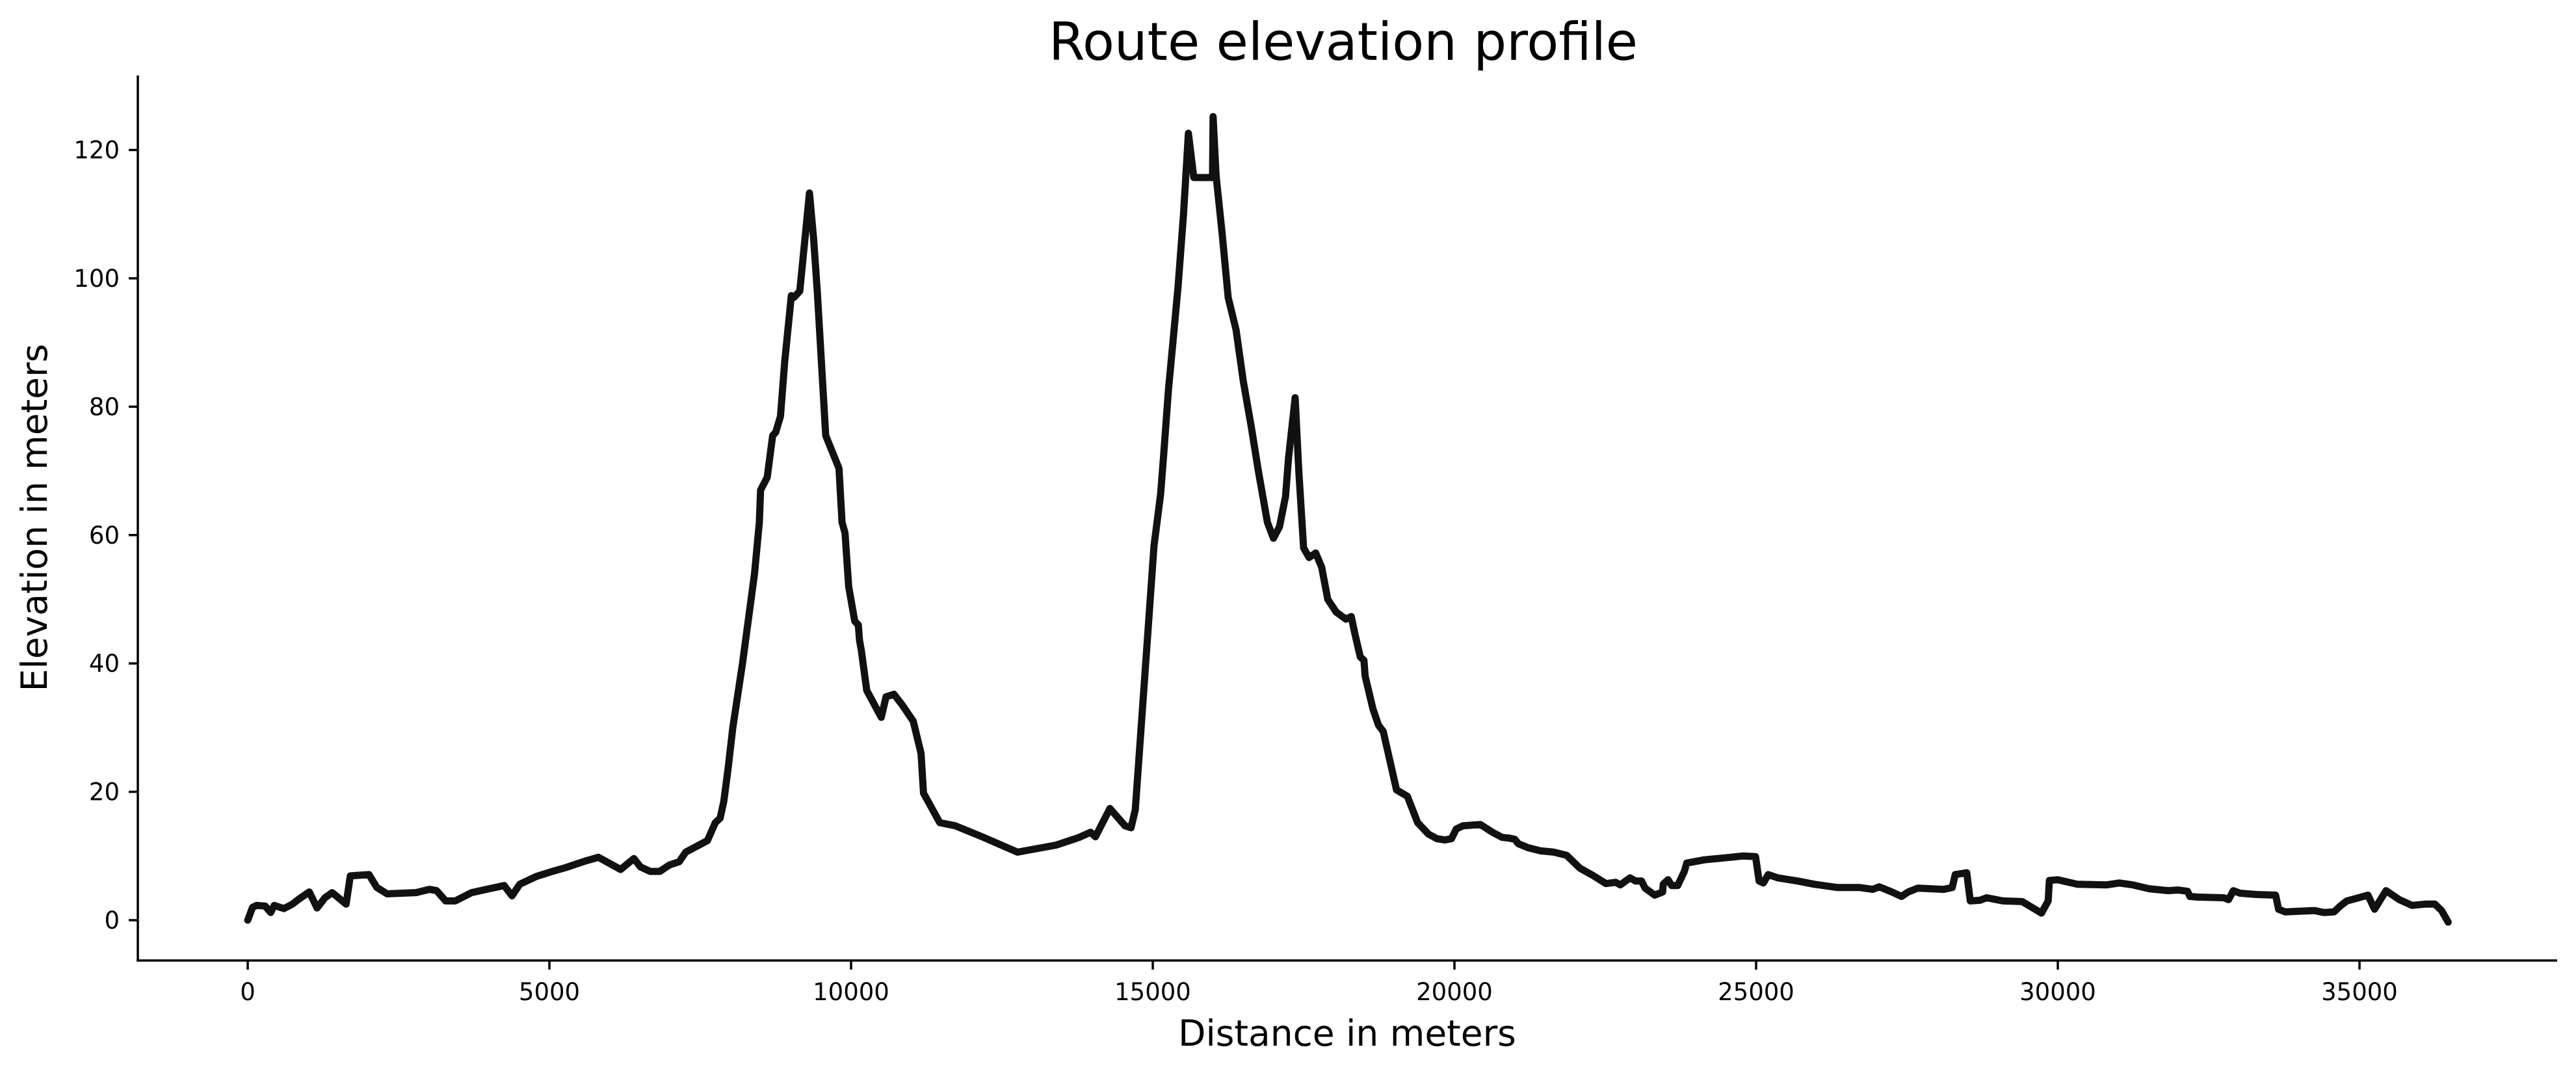 The image size is (2576, 1073). What do you see at coordinates (96, 279) in the screenshot?
I see `y-tick-label: 100` at bounding box center [96, 279].